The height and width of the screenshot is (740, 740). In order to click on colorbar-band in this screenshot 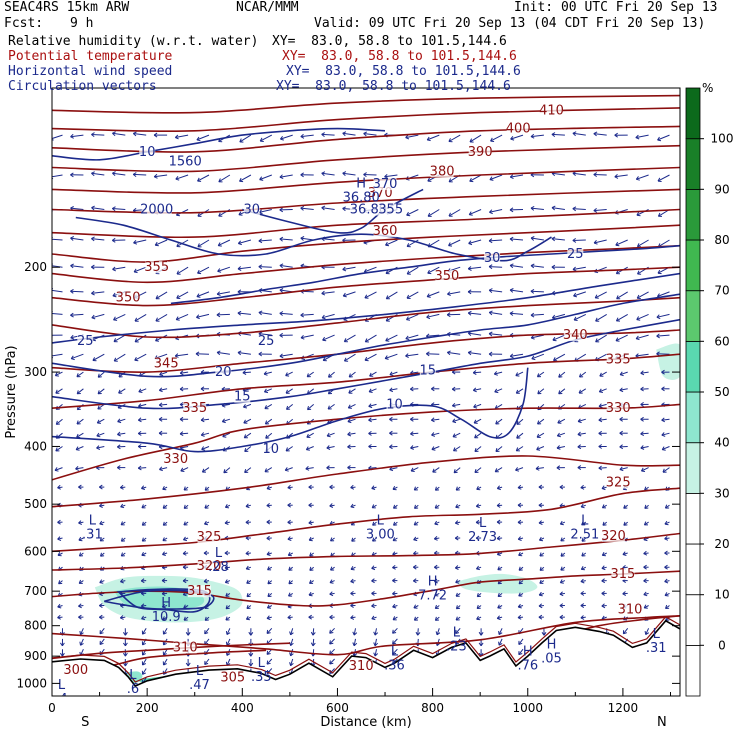, I will do `click(693, 316)`.